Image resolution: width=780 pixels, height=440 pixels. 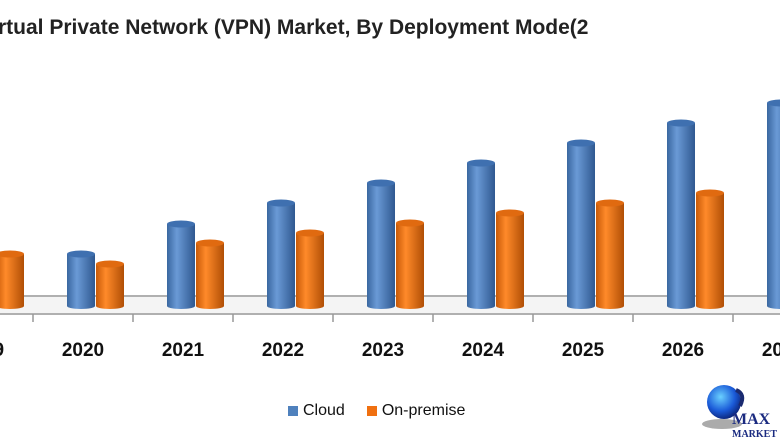 I want to click on legend-swatch-on-premise, so click(x=371, y=411).